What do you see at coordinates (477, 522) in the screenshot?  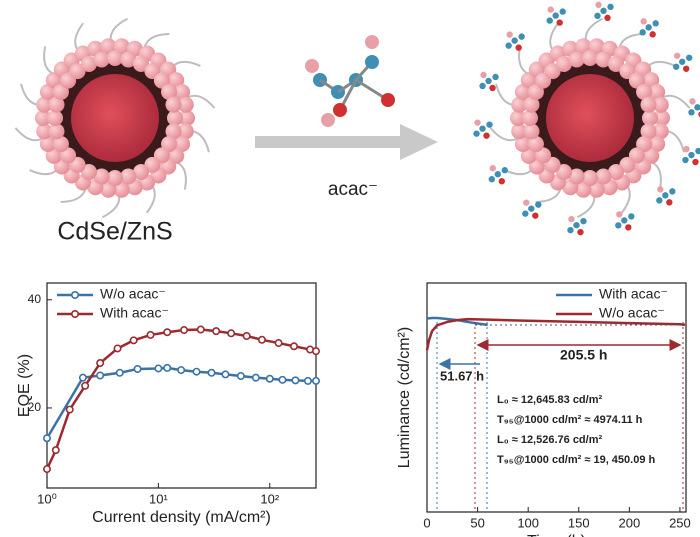 I see `x-tick-label: 50` at bounding box center [477, 522].